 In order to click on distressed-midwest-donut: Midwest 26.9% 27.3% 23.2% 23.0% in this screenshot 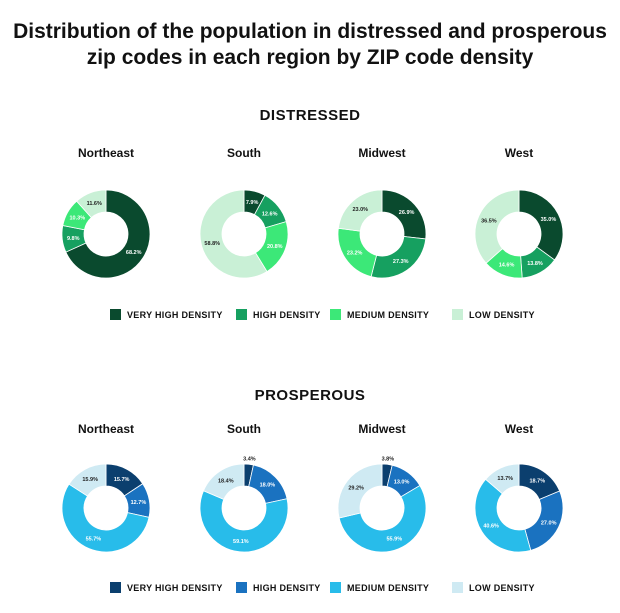, I will do `click(382, 212)`.